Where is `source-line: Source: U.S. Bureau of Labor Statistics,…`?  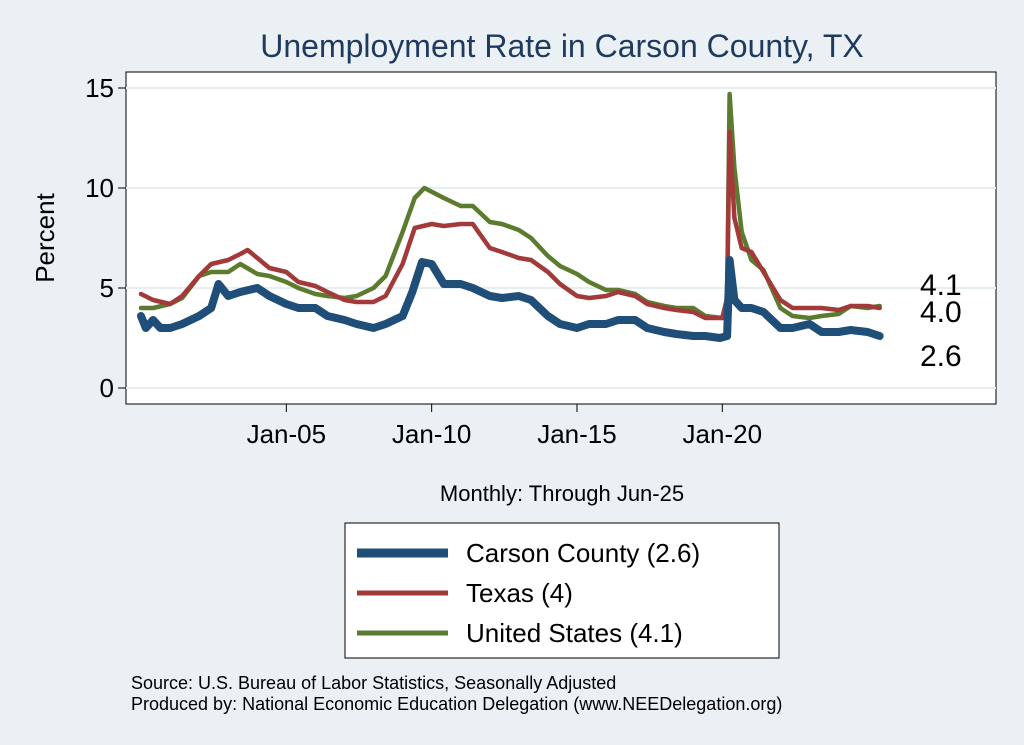 source-line: Source: U.S. Bureau of Labor Statistics,… is located at coordinates (373, 683).